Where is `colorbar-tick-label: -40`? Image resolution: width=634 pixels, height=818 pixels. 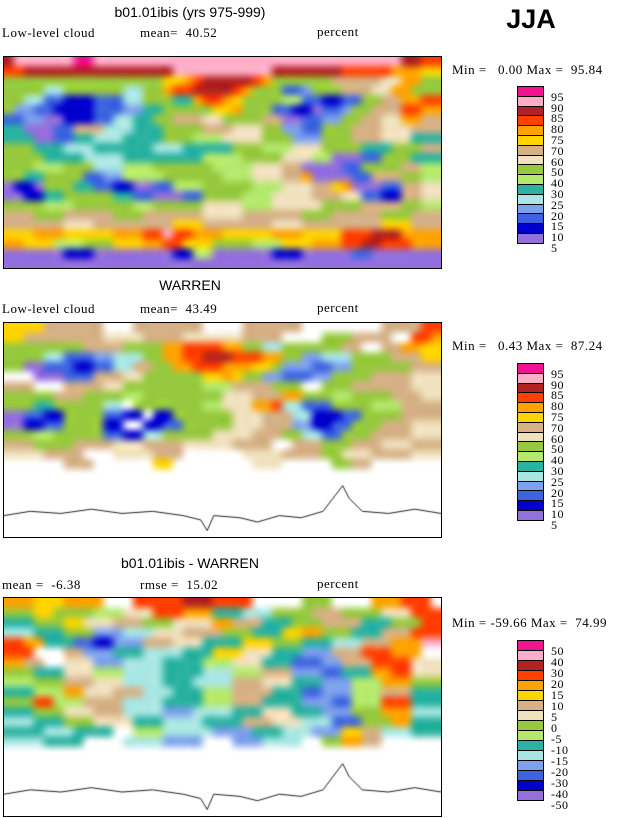 colorbar-tick-label: -40 is located at coordinates (560, 794).